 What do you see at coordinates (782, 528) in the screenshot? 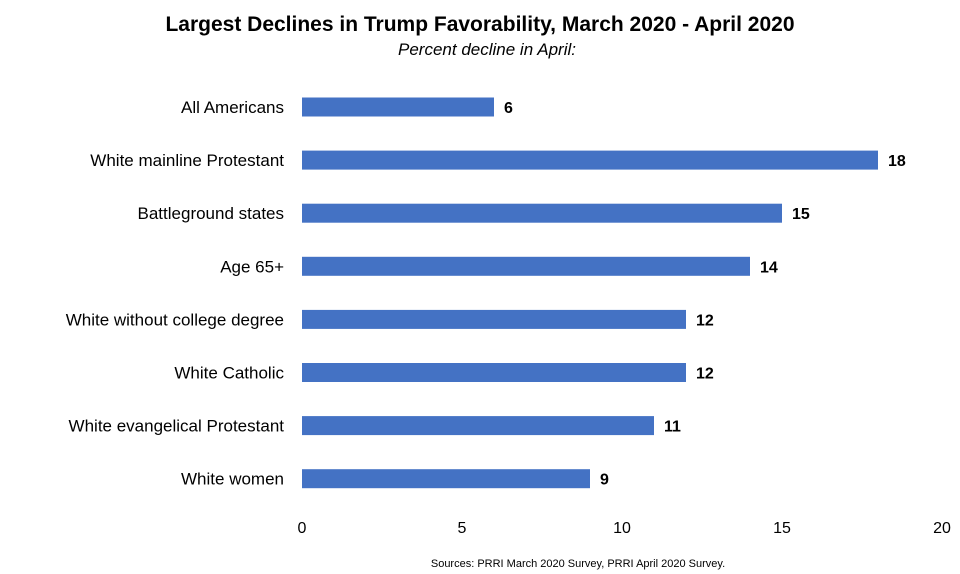
I see `x-tick-label: 15` at bounding box center [782, 528].